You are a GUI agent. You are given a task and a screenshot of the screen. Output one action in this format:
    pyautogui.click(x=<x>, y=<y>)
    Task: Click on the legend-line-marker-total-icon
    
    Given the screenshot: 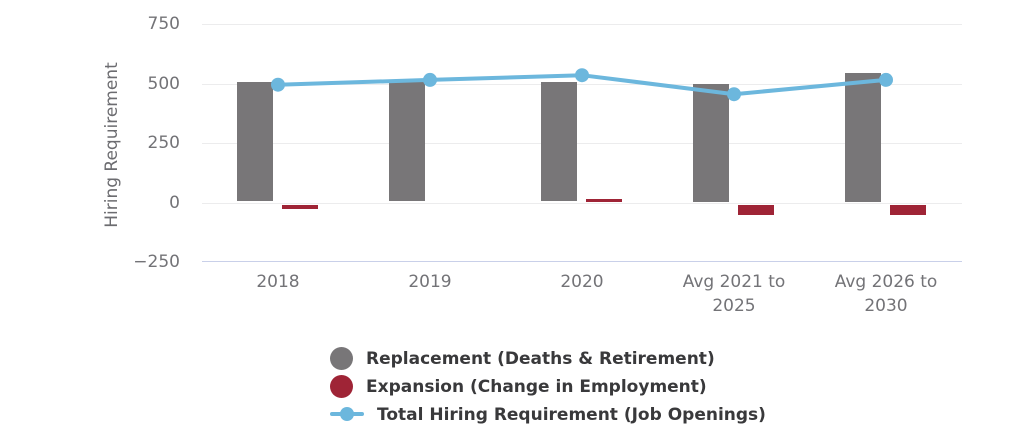 What is the action you would take?
    pyautogui.click(x=347, y=414)
    